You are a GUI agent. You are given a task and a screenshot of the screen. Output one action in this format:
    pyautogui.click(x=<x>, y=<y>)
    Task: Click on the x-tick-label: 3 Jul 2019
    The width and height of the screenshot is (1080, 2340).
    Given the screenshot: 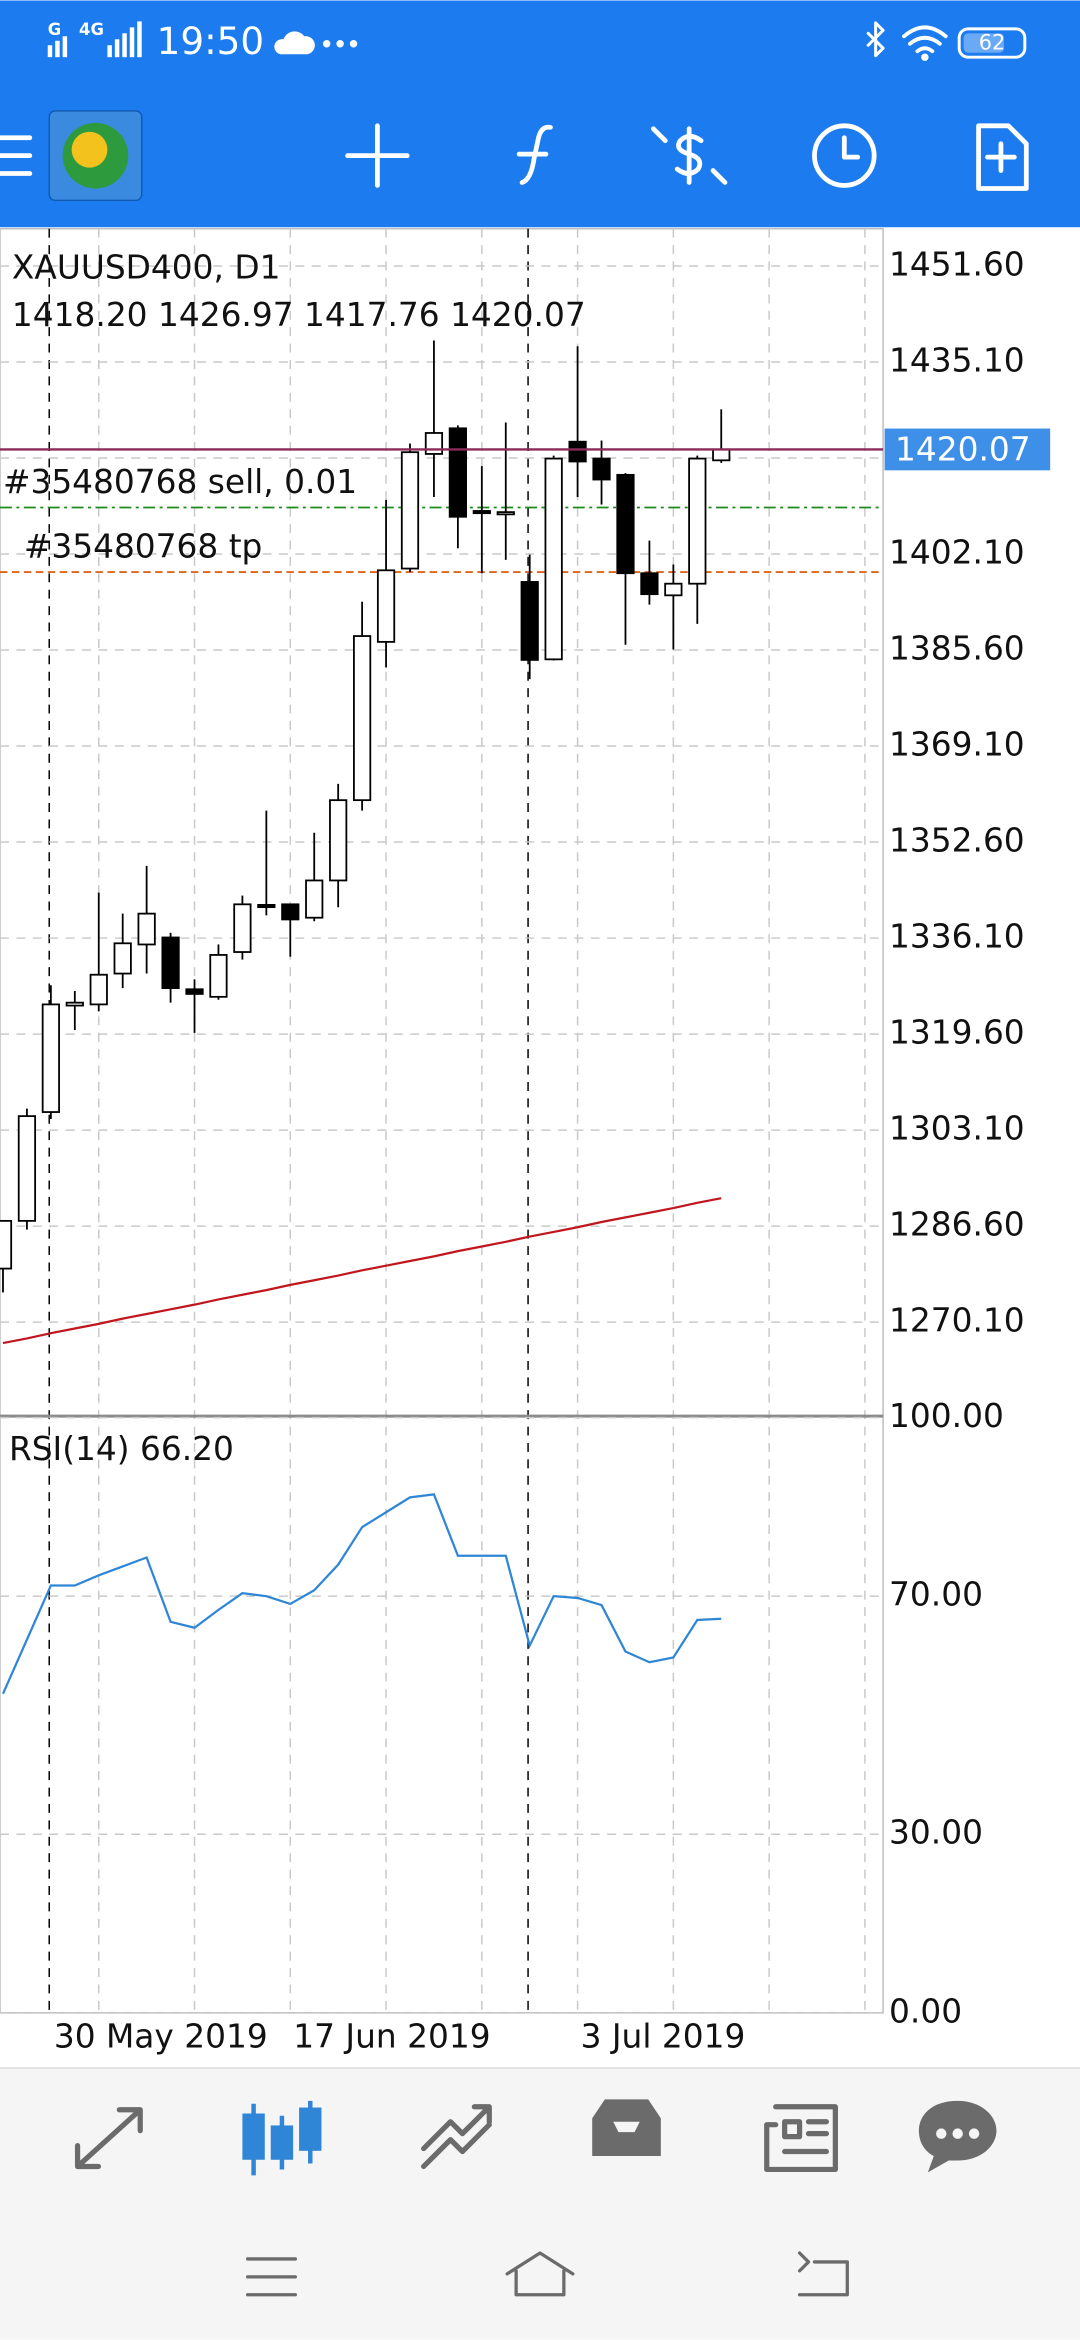 What is the action you would take?
    pyautogui.click(x=663, y=2037)
    